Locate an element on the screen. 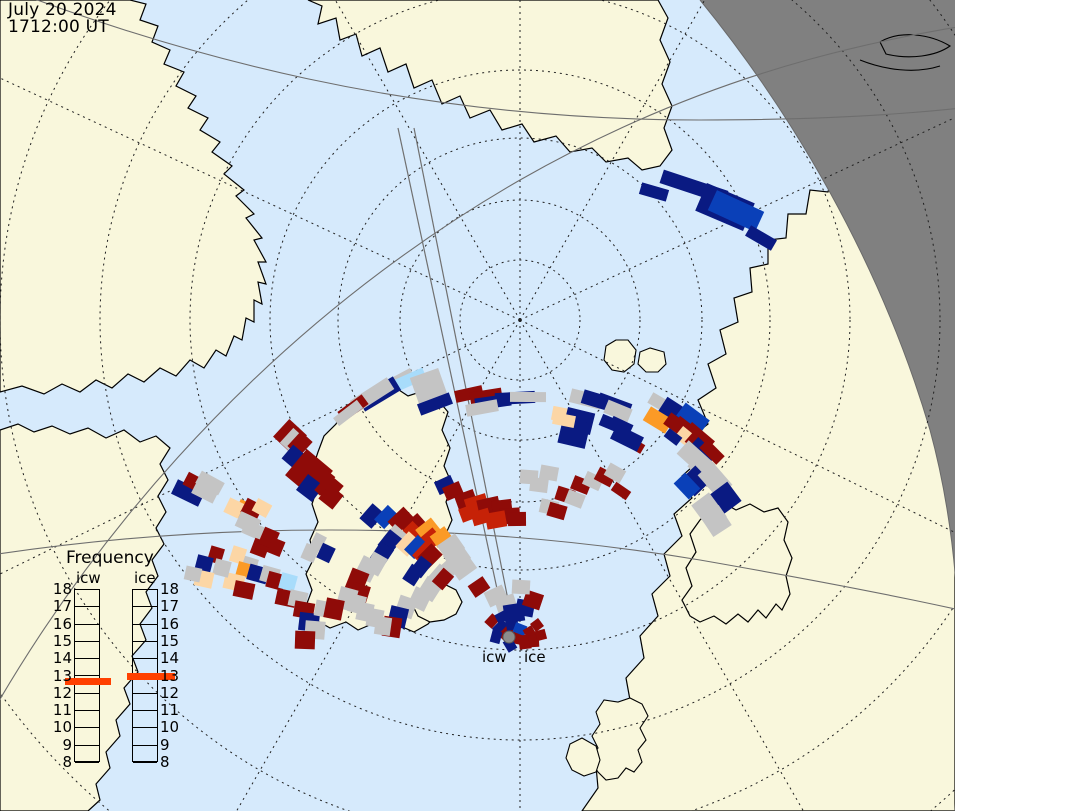  island-in-shade is located at coordinates (915, 46).